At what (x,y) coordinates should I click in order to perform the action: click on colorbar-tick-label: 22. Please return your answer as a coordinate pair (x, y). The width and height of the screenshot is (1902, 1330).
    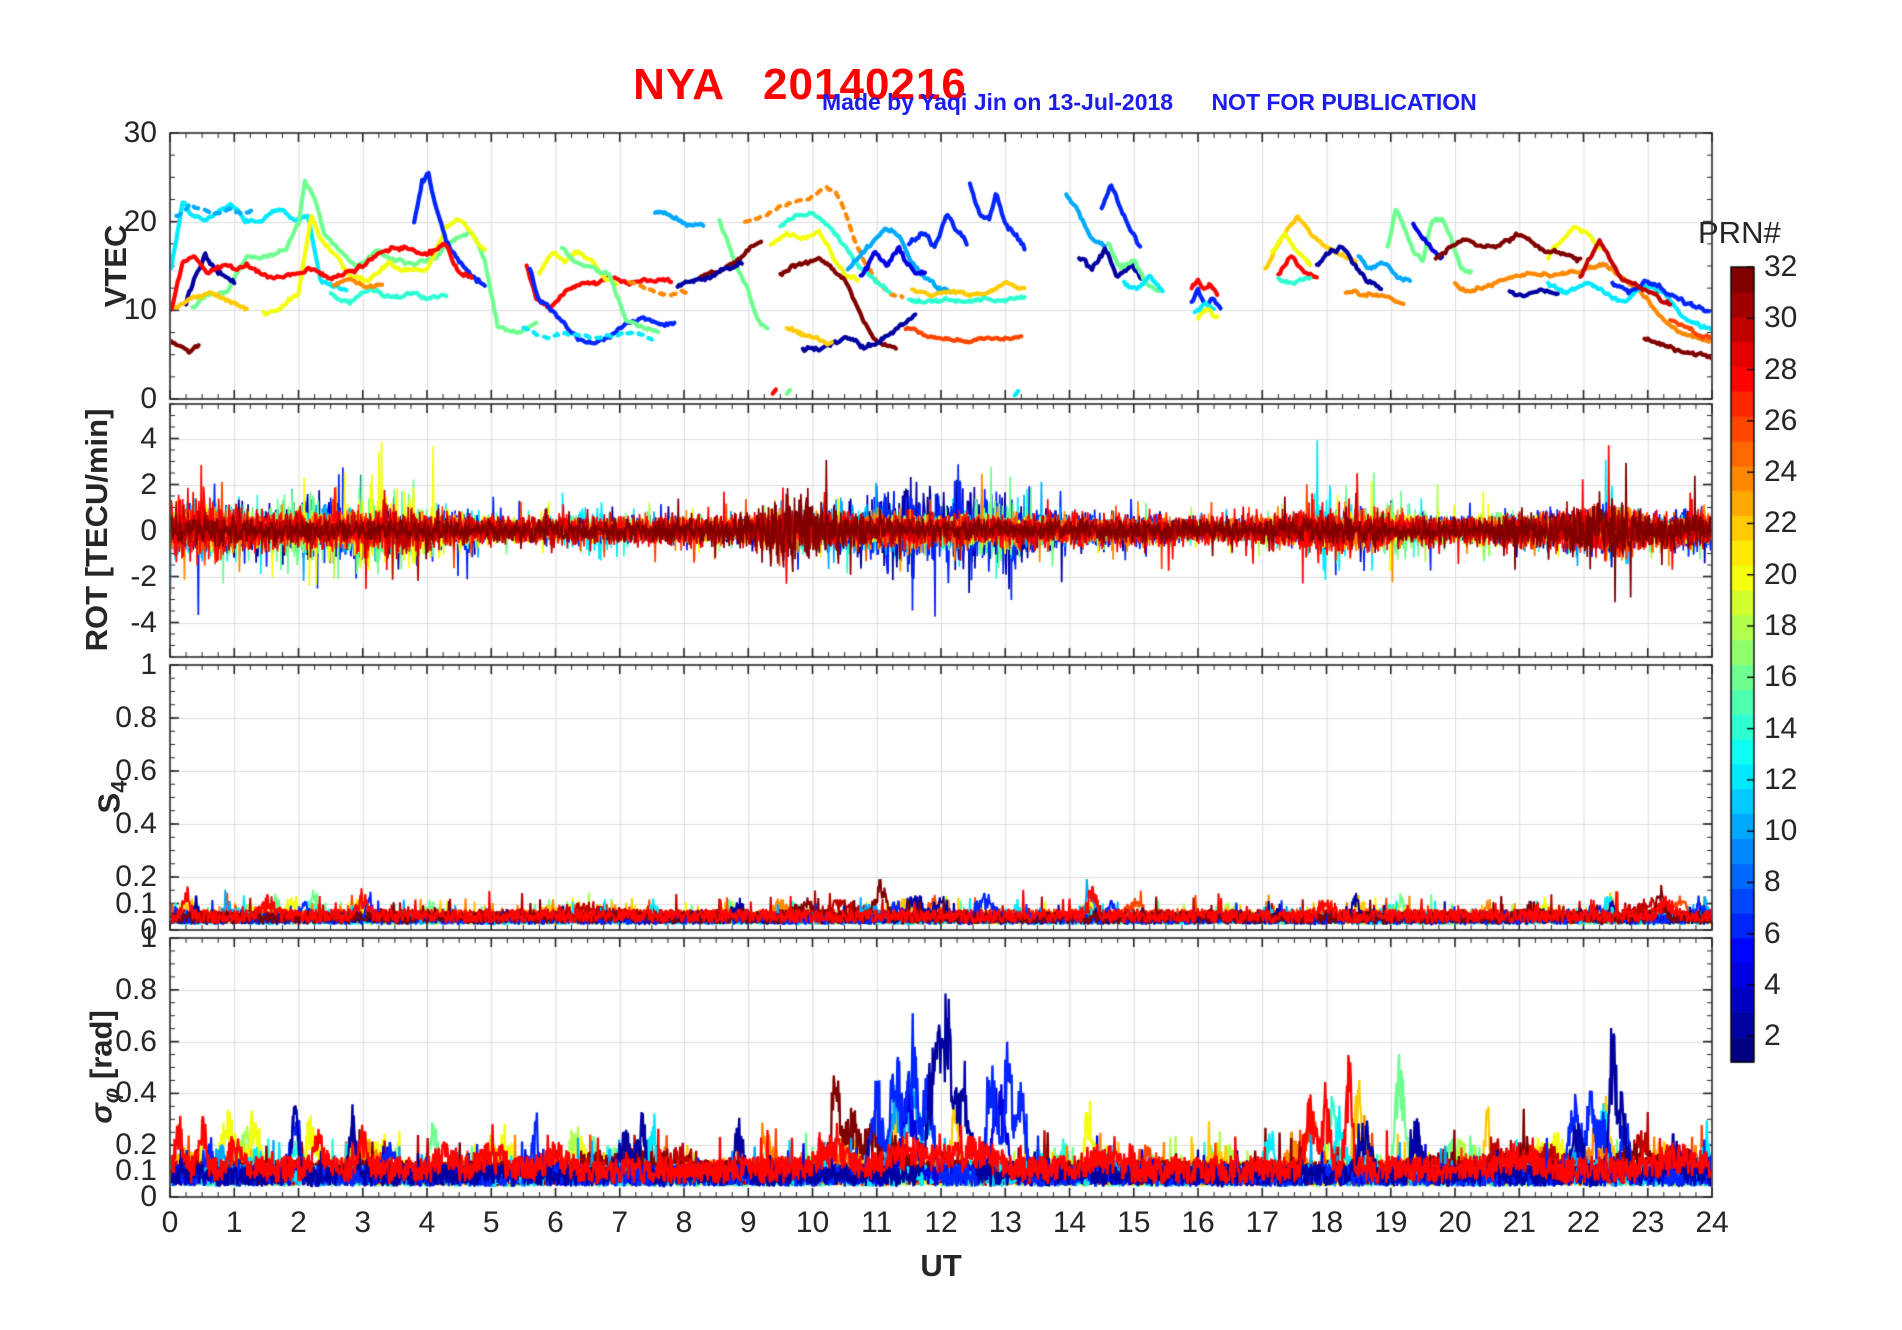
    Looking at the image, I should click on (1781, 523).